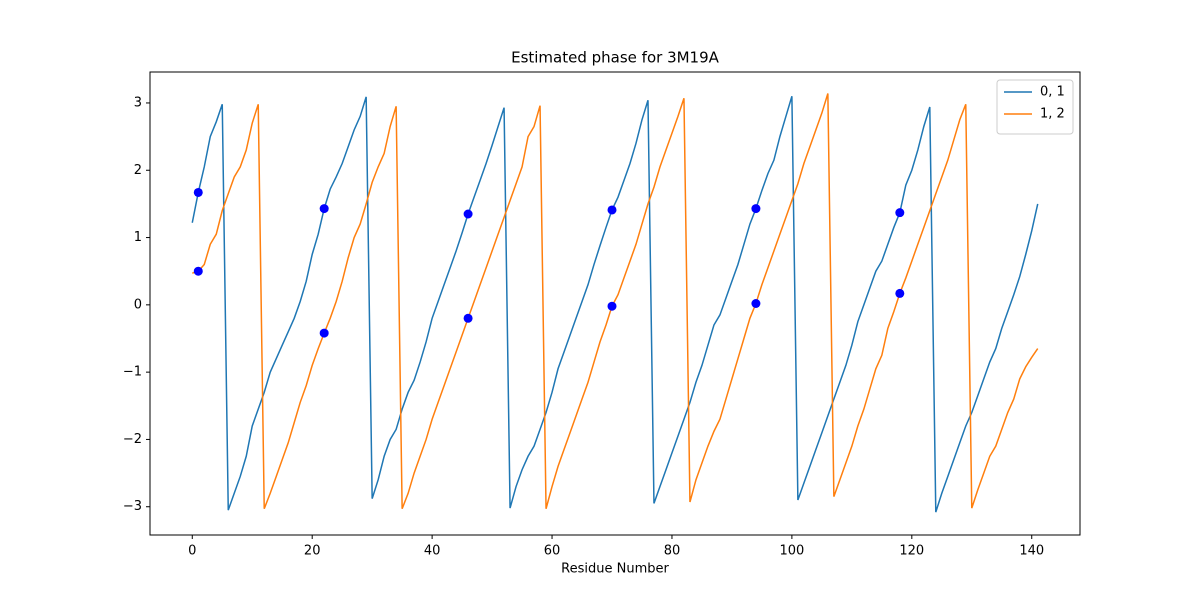  I want to click on x-tick-label: 0, so click(192, 551).